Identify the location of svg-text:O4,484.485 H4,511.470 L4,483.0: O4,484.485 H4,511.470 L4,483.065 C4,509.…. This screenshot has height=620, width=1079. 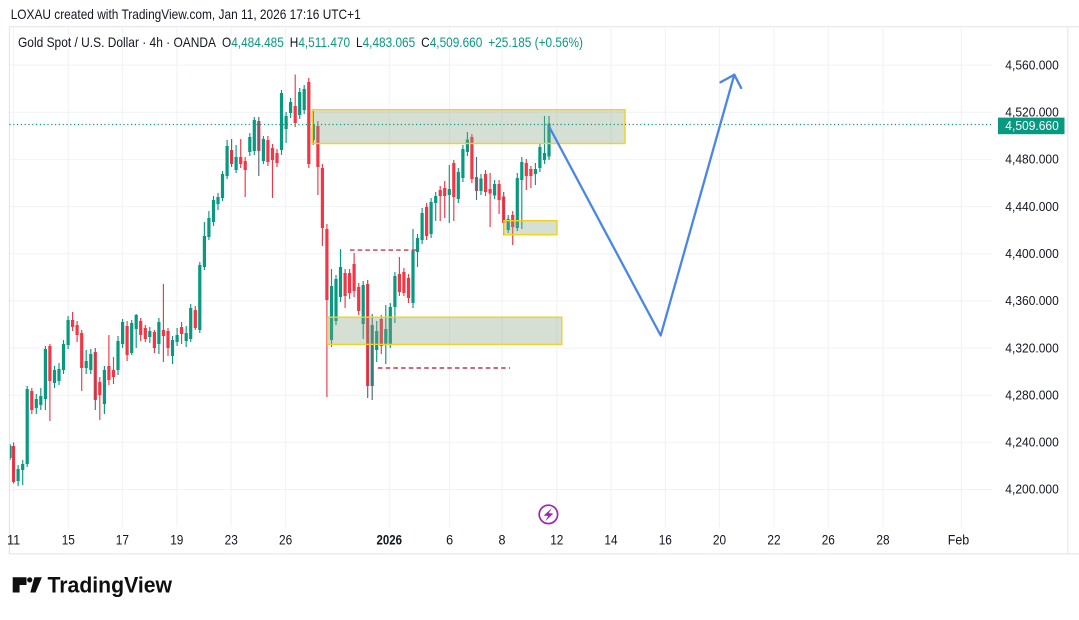
(402, 42).